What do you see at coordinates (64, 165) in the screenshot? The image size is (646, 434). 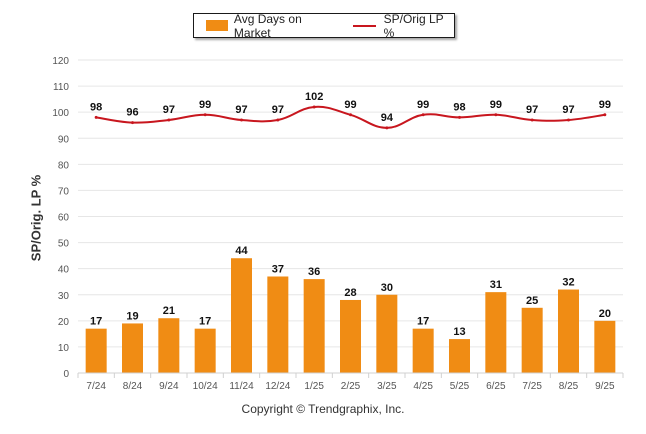 I see `y-tick-label: 80` at bounding box center [64, 165].